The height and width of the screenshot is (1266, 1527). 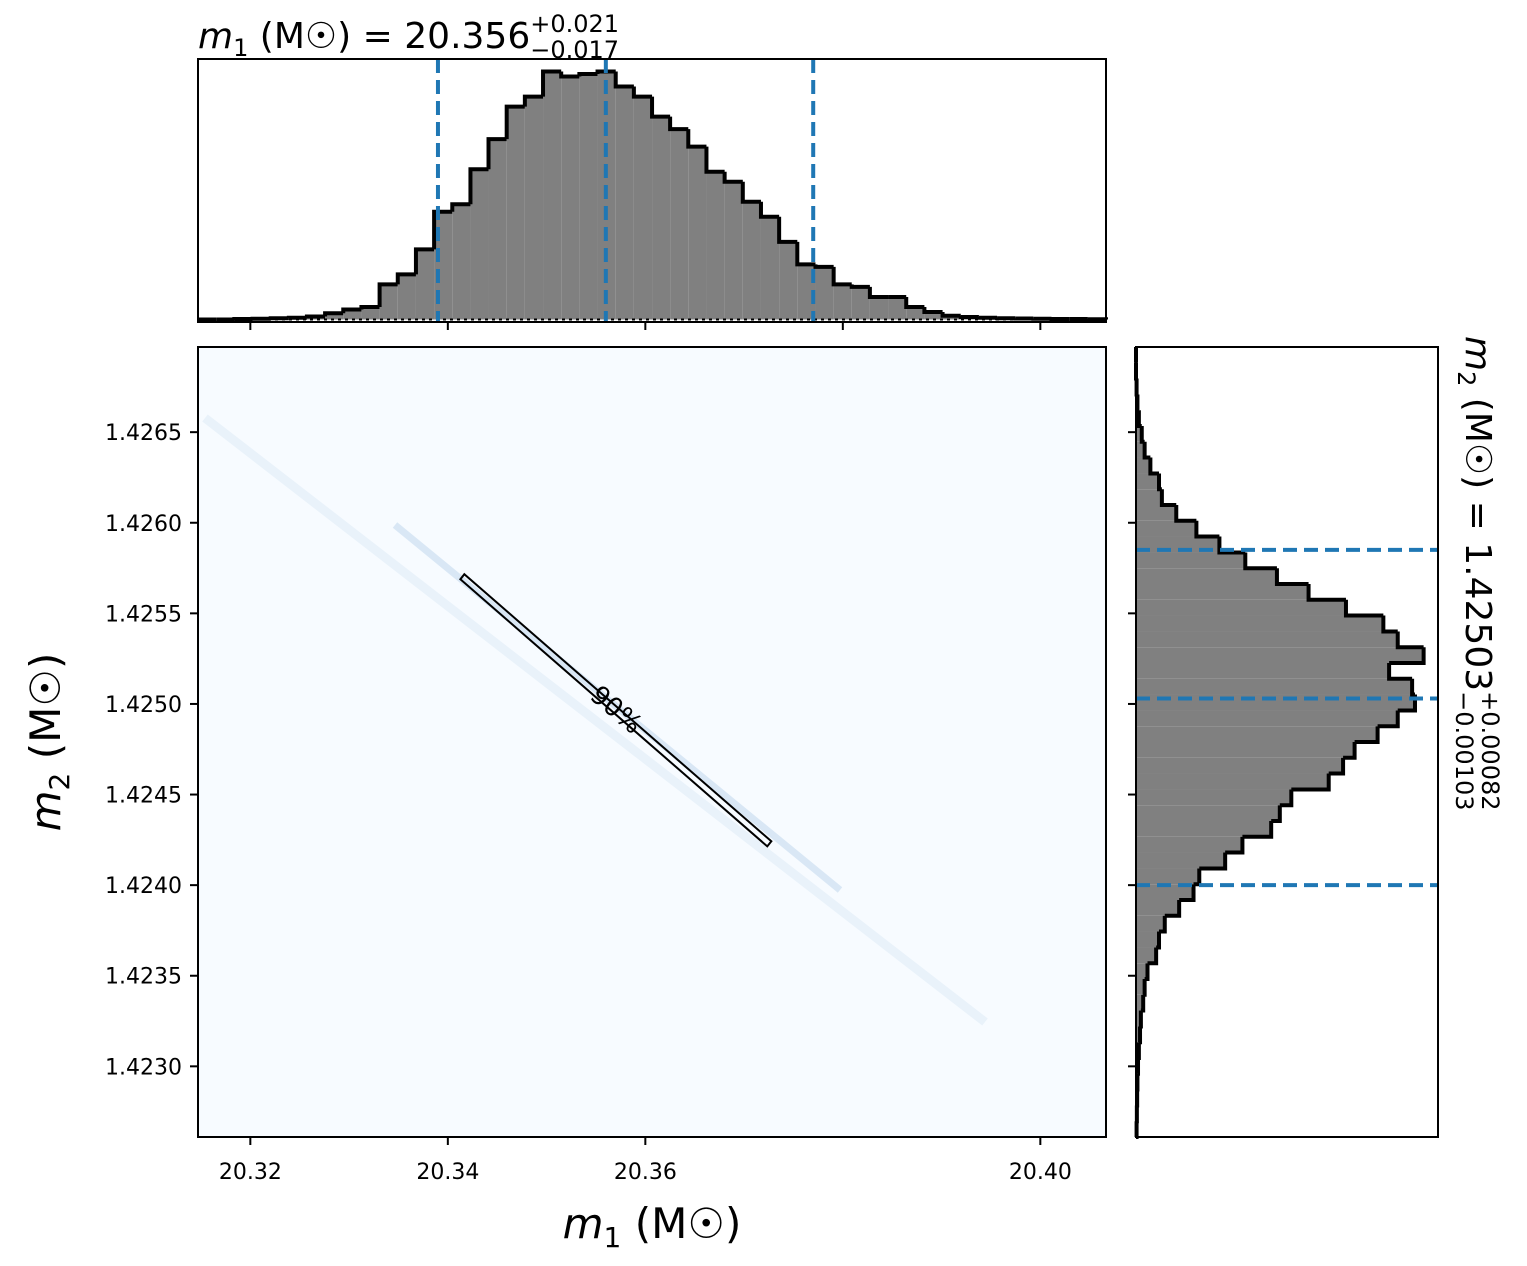 What do you see at coordinates (1464, 750) in the screenshot?
I see `title-minus: −0.00103` at bounding box center [1464, 750].